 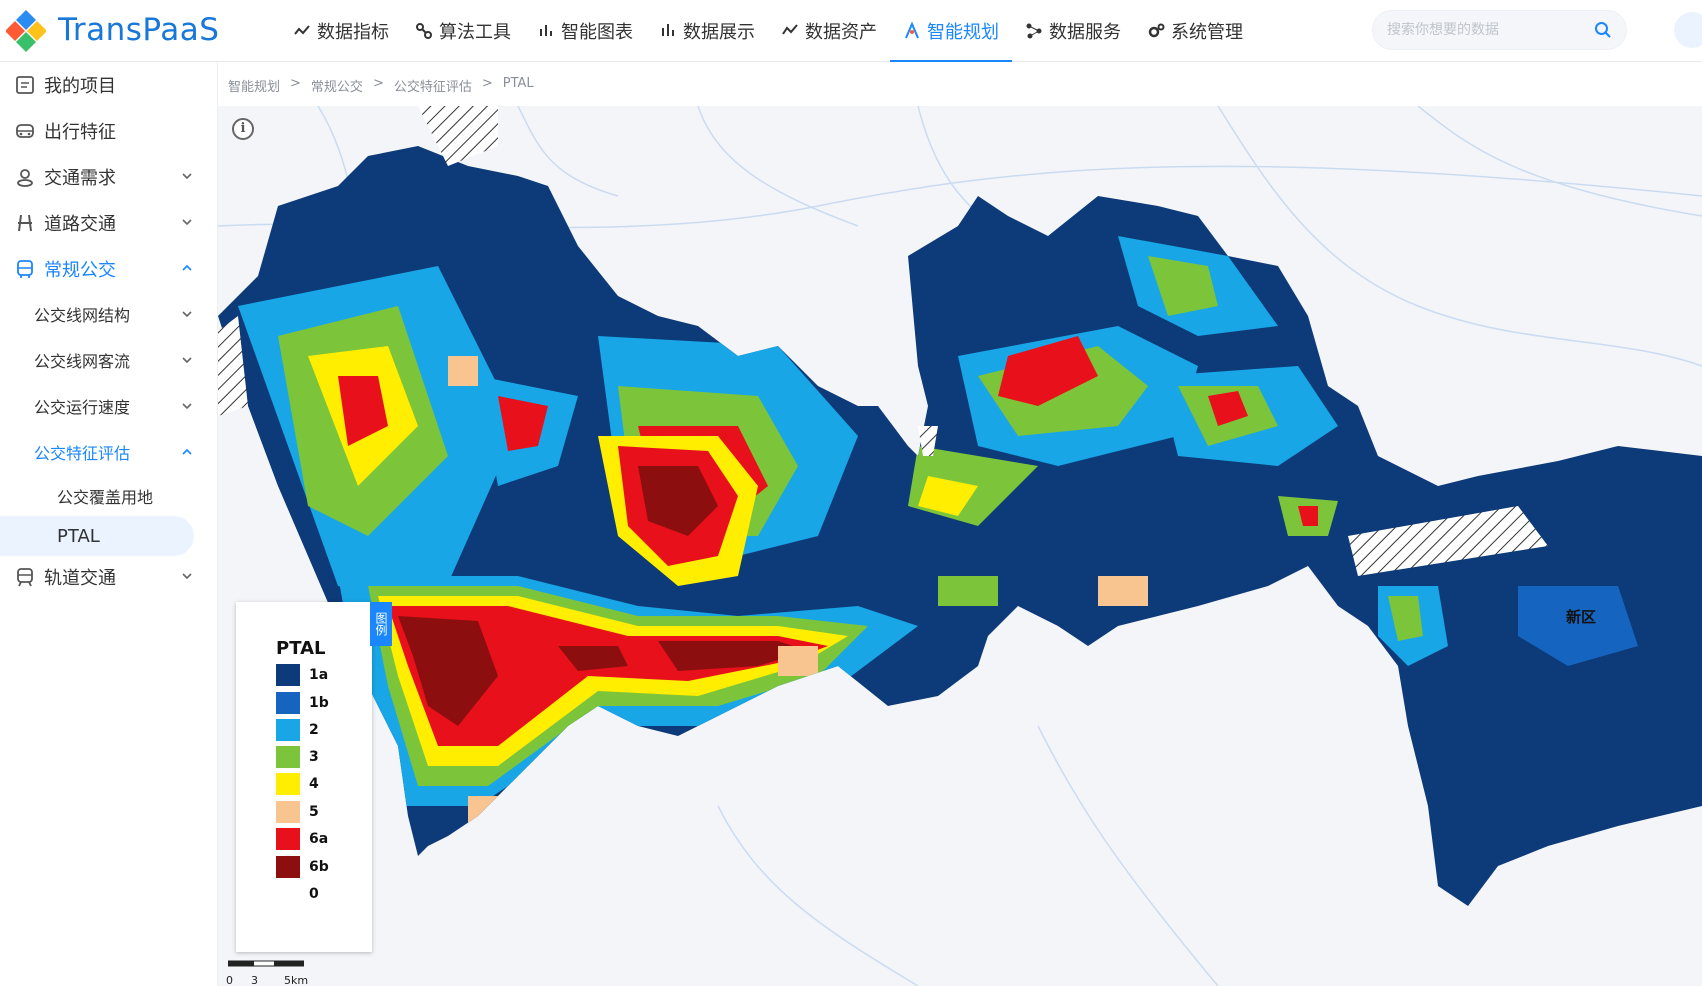 I want to click on legend-item: 6b, so click(x=321, y=868).